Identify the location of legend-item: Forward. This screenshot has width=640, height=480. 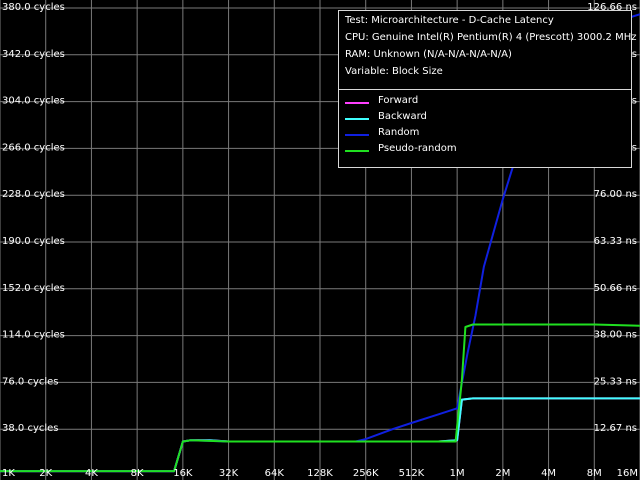
(445, 103).